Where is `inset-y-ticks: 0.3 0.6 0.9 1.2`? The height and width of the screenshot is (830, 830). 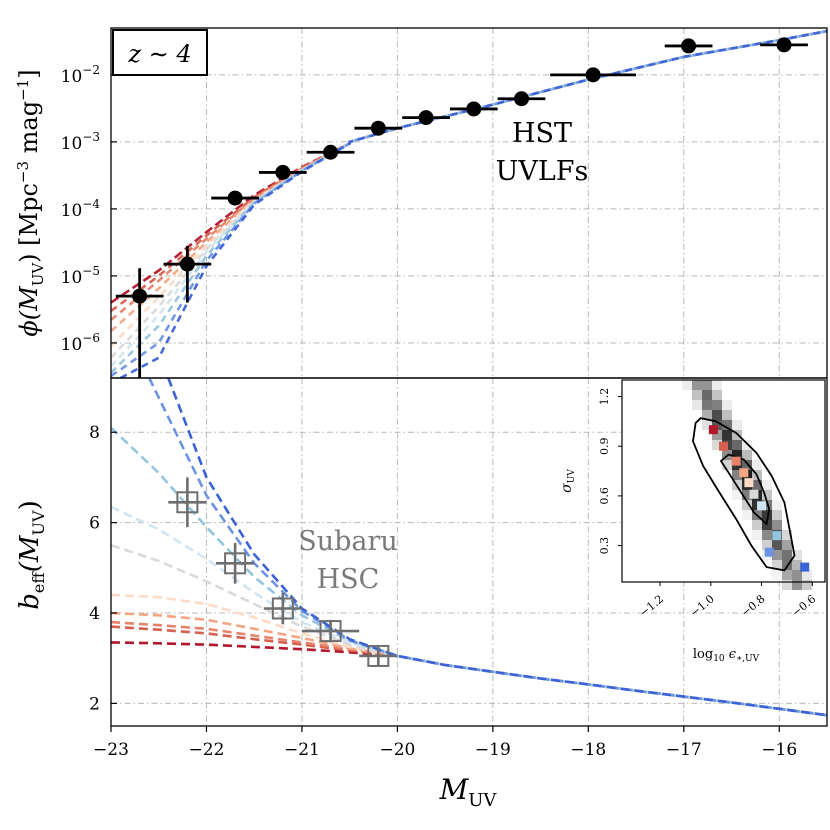 inset-y-ticks: 0.3 0.6 0.9 1.2 is located at coordinates (610, 471).